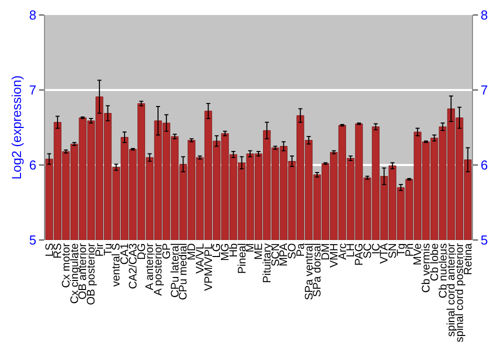 Image resolution: width=500 pixels, height=350 pixels. Describe the element at coordinates (484, 15) in the screenshot. I see `y2-tick-label: 8` at that location.